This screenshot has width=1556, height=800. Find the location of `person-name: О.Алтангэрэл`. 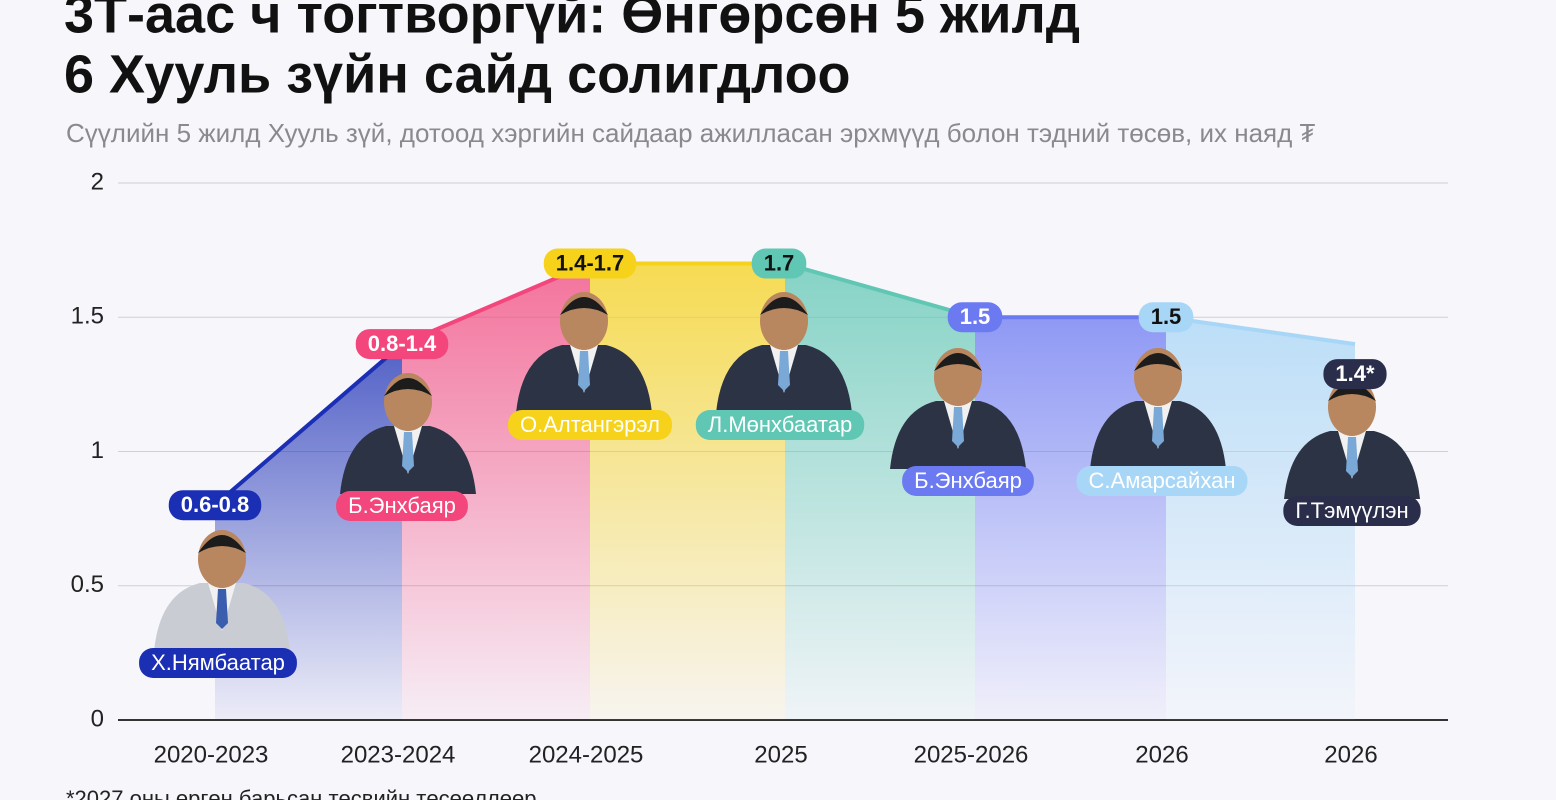

person-name: О.Алтангэрэл is located at coordinates (590, 424).